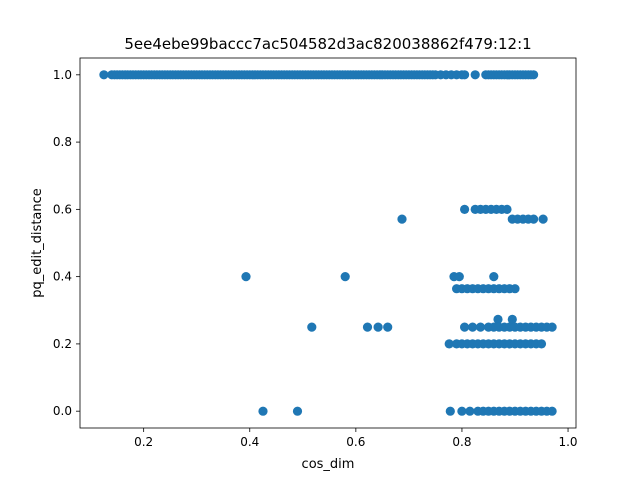  Describe the element at coordinates (461, 442) in the screenshot. I see `x-tick-label: 0.8` at that location.